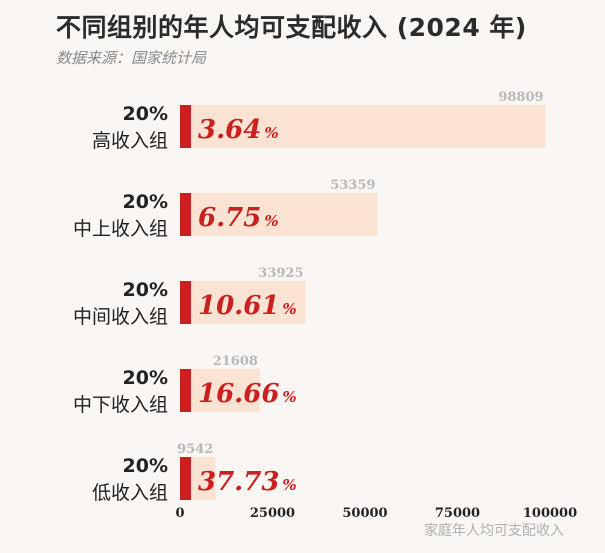 This screenshot has height=553, width=605. What do you see at coordinates (130, 493) in the screenshot?
I see `category-name-label: 低收入组` at bounding box center [130, 493].